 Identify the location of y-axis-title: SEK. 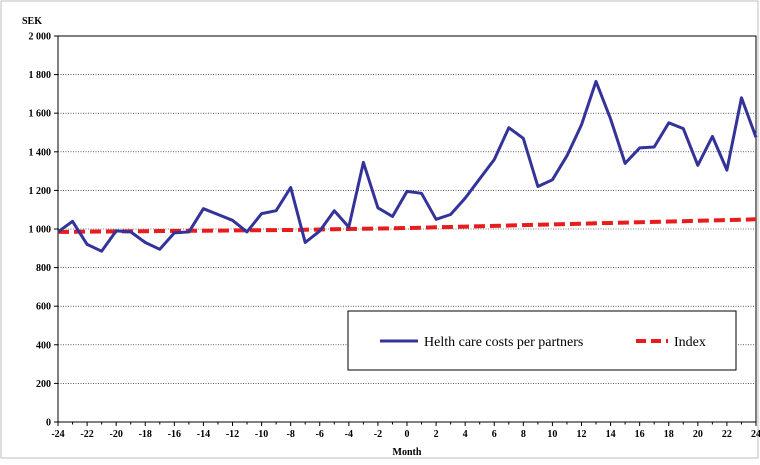
(32, 21).